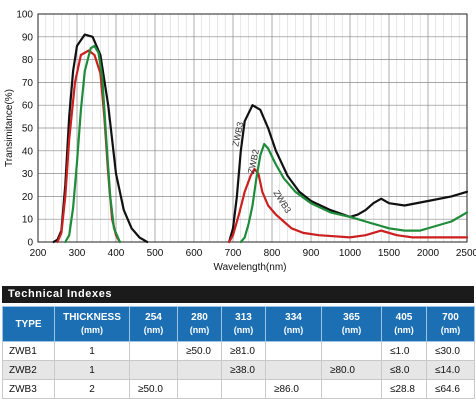 The width and height of the screenshot is (476, 409). I want to click on table-row: ZWB1 1 ≥50.0 ≥81.0 ≤1.0 ≤30.0, so click(238, 351).